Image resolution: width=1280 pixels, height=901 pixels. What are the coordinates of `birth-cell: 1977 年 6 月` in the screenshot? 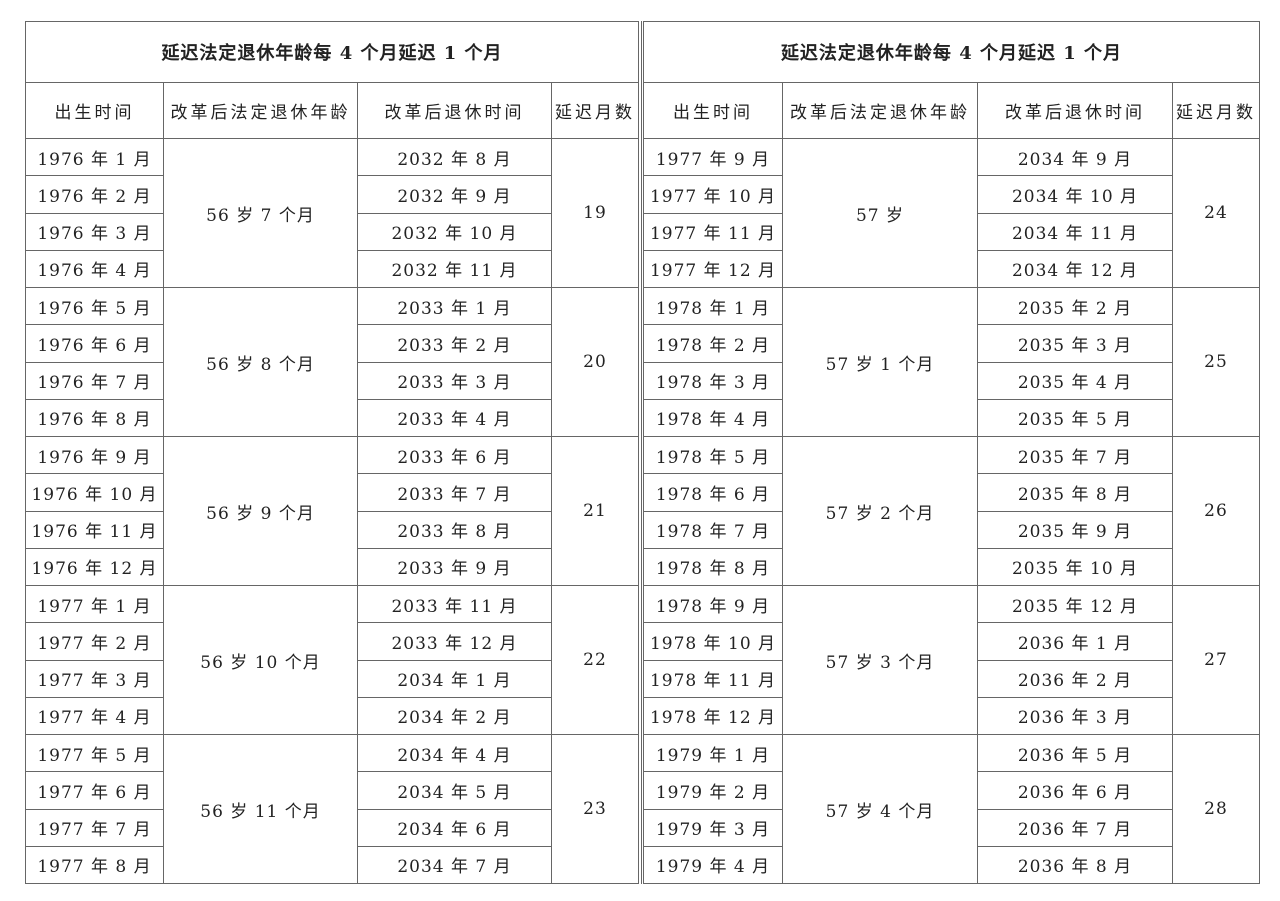 It's located at (94, 790).